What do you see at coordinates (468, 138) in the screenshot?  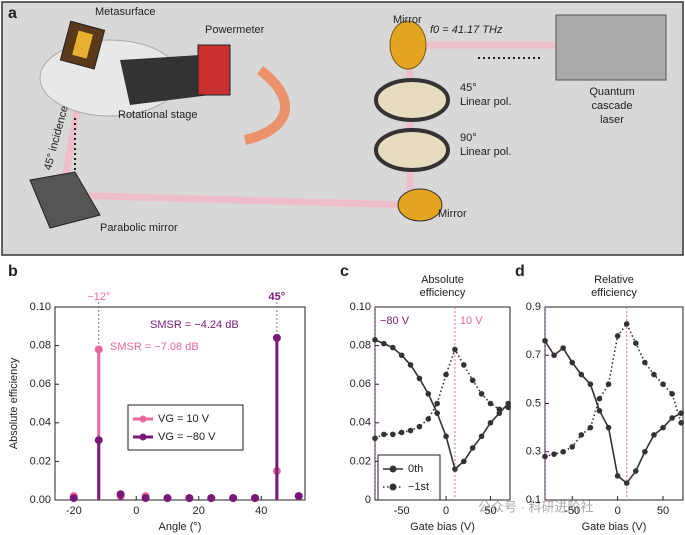 I see `label: 90°` at bounding box center [468, 138].